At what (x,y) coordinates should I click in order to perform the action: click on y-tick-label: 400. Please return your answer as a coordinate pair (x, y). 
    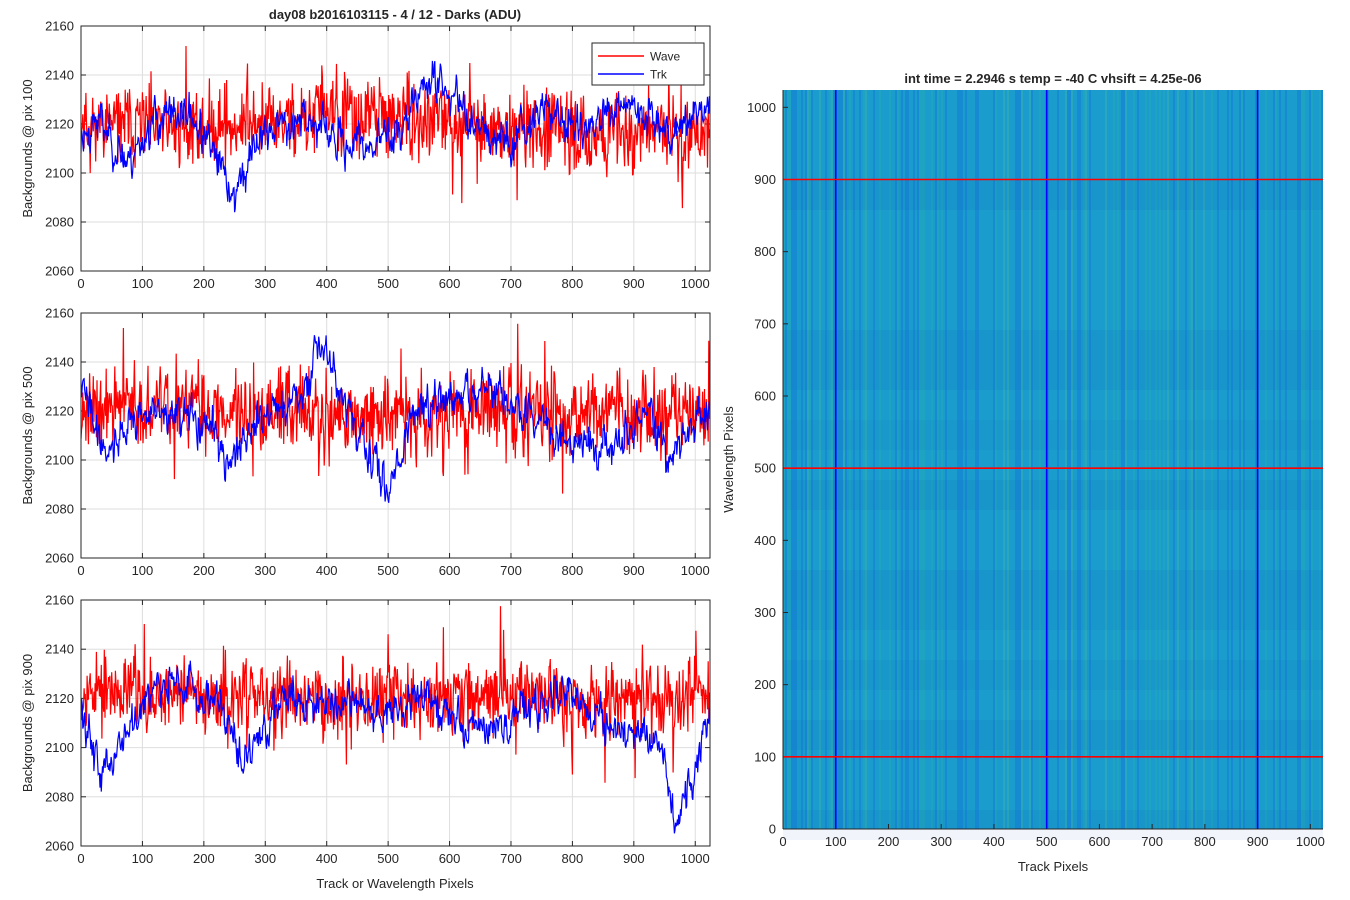
    Looking at the image, I should click on (765, 540).